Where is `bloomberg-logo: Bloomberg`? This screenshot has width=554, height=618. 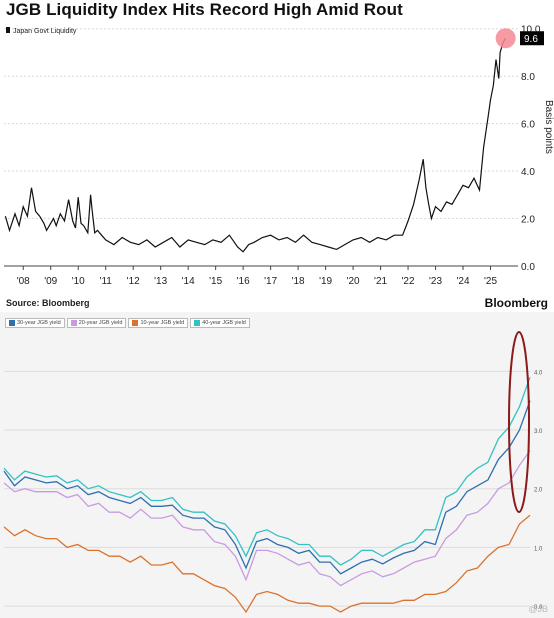 bloomberg-logo: Bloomberg is located at coordinates (516, 303).